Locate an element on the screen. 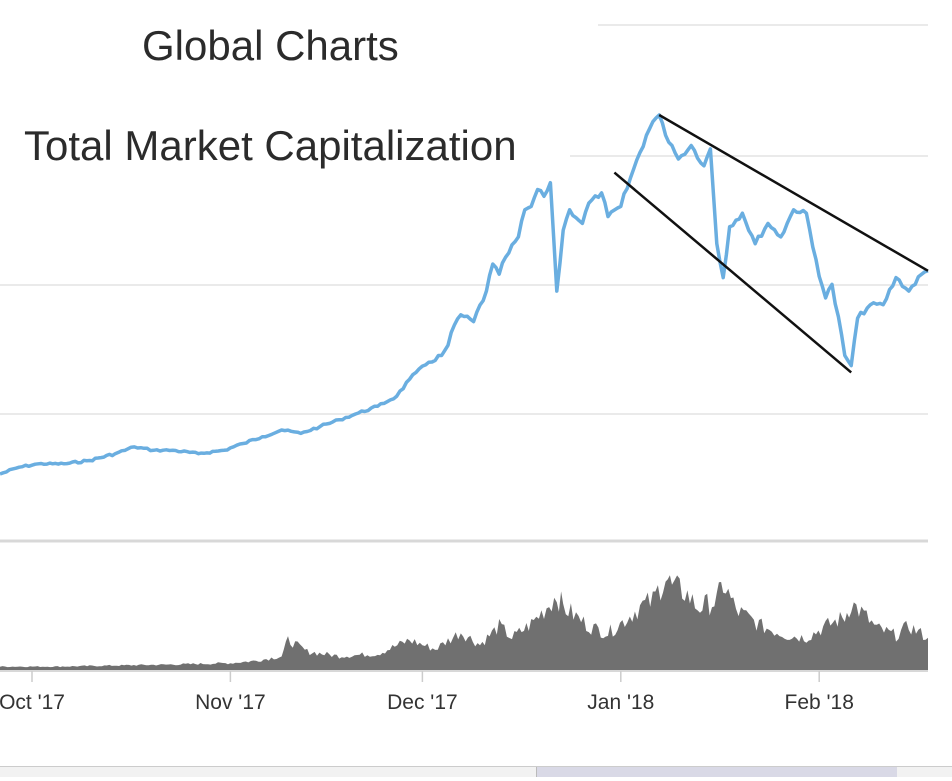 The width and height of the screenshot is (952, 781). lower-trendline is located at coordinates (733, 272).